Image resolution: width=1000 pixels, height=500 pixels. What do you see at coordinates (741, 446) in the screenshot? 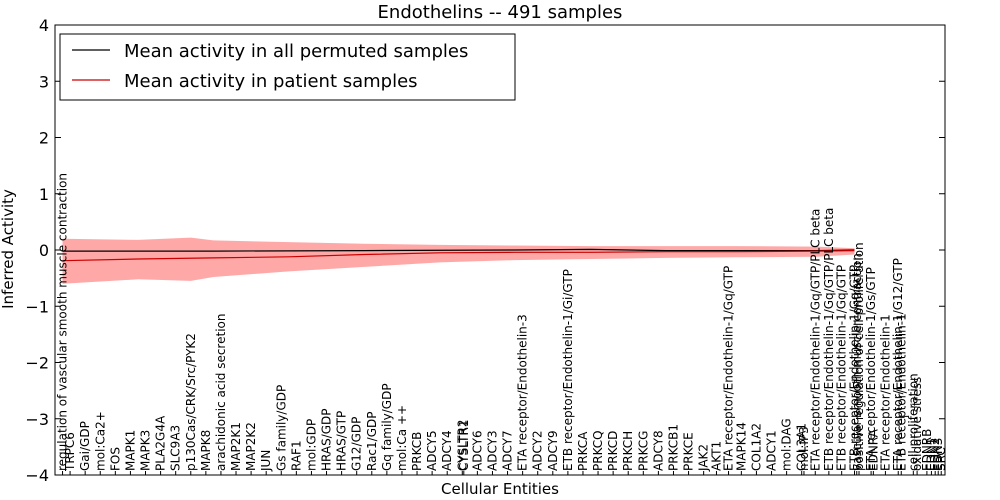
I see `entity-label: MAPK14` at bounding box center [741, 446].